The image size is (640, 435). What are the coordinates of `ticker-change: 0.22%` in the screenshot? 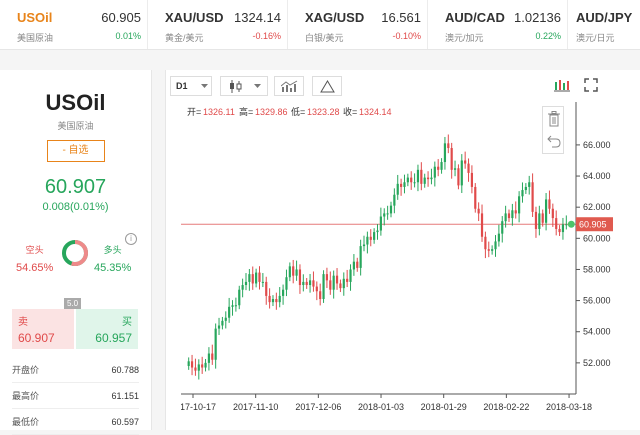 It's located at (548, 36).